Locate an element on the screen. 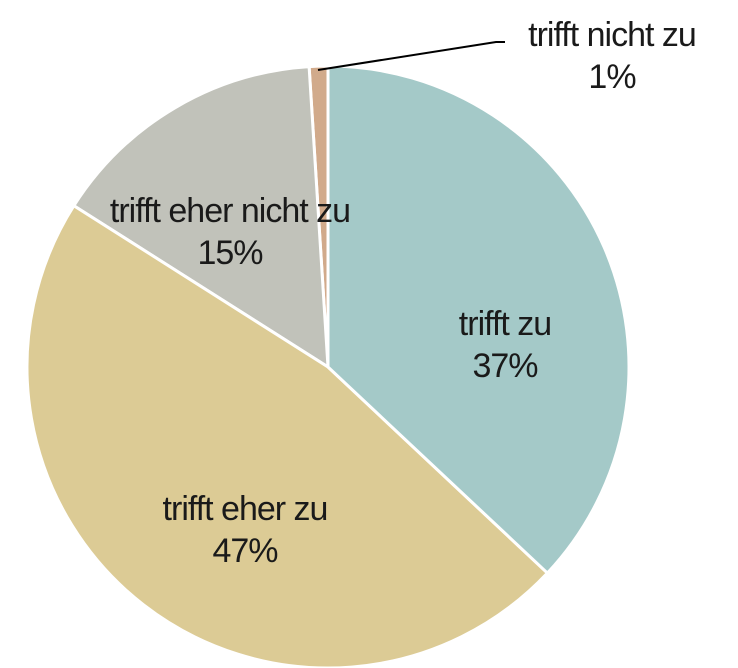 Image resolution: width=738 pixels, height=668 pixels. slice-name: trifft eher nicht zu is located at coordinates (230, 211).